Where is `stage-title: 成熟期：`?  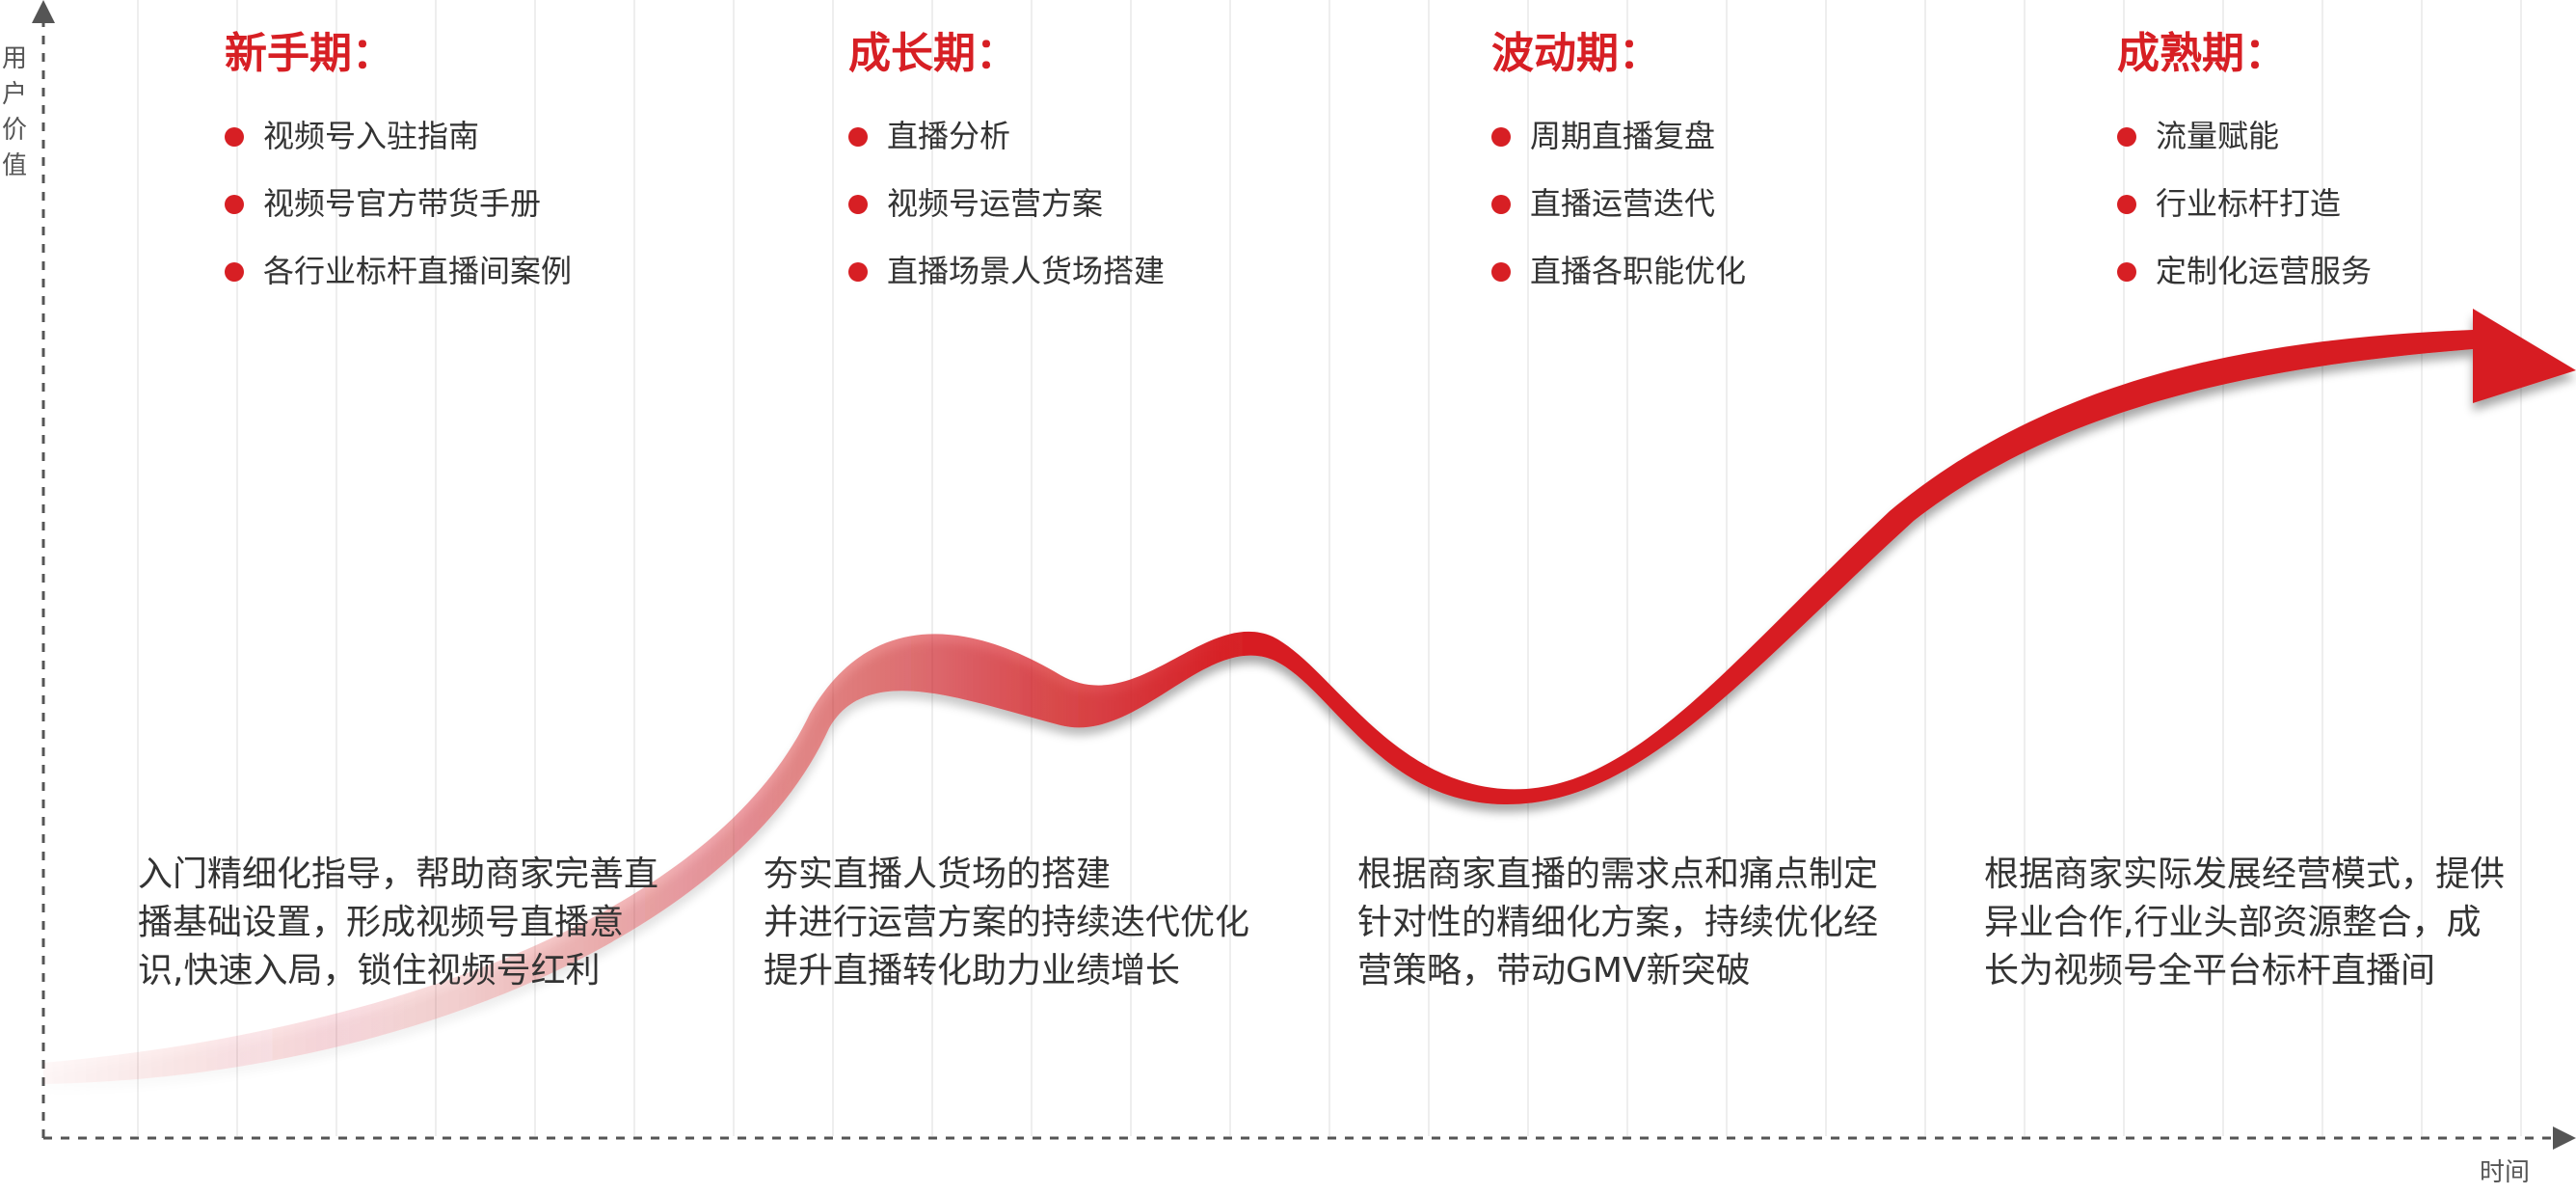 stage-title: 成熟期： is located at coordinates (2202, 54).